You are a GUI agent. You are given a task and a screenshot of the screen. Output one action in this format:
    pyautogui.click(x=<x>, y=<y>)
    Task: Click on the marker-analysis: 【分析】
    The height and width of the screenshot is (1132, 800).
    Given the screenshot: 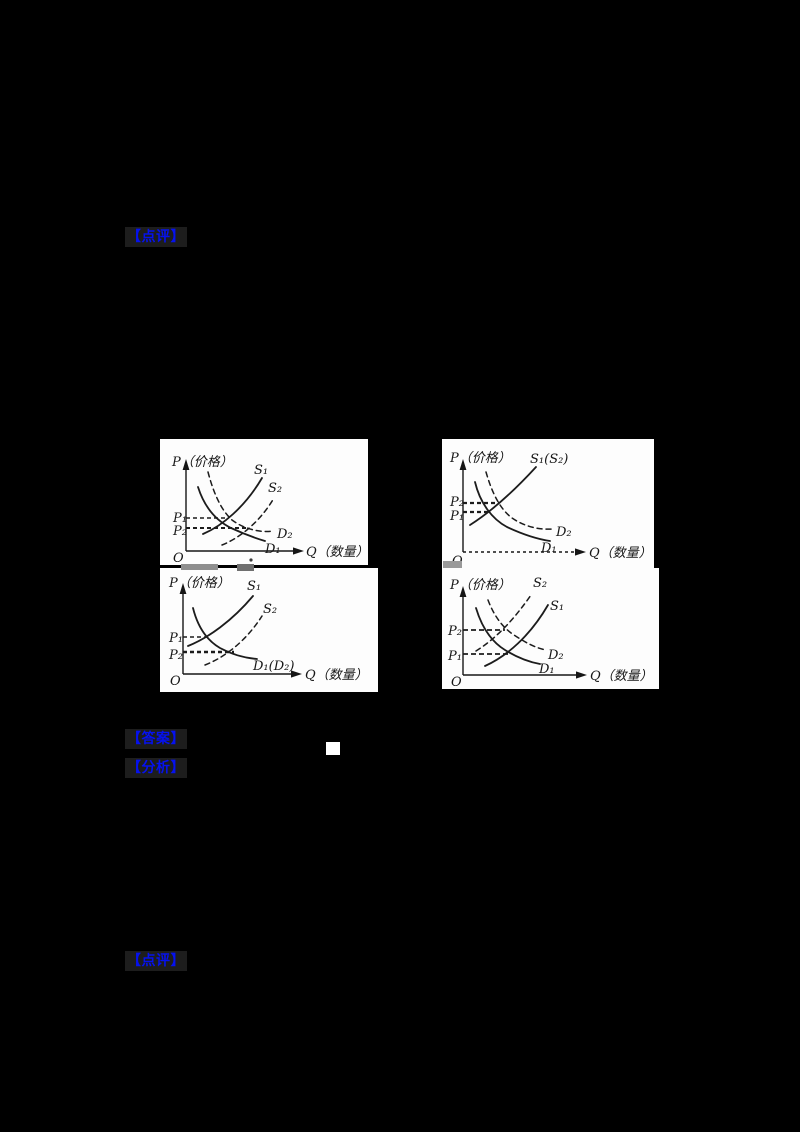 What is the action you would take?
    pyautogui.click(x=156, y=768)
    